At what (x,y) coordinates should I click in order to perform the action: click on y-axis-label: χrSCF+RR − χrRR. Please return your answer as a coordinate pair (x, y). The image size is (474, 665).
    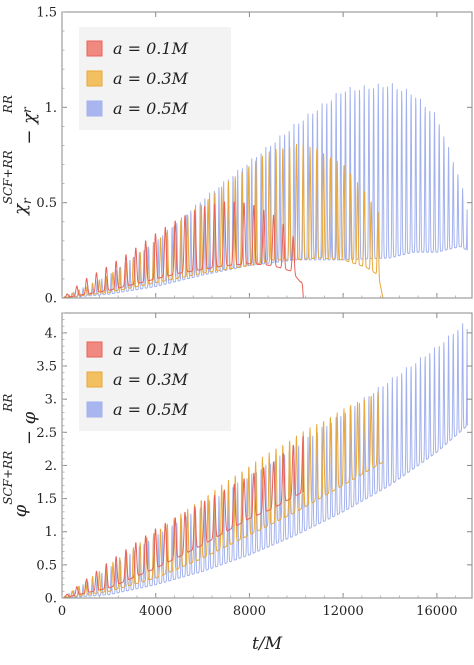
    Looking at the image, I should click on (20, 156).